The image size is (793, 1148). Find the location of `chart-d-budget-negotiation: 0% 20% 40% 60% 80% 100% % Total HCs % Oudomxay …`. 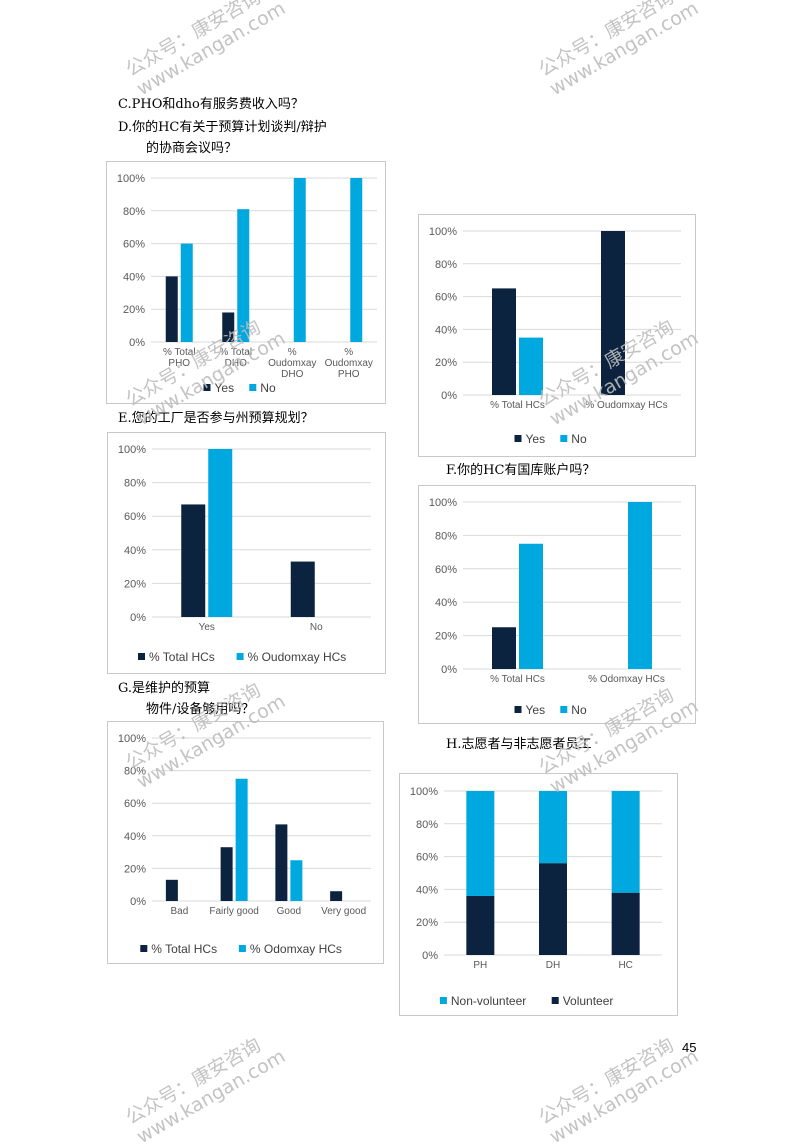

chart-d-budget-negotiation: 0% 20% 40% 60% 80% 100% % Total HCs % Oudomxay … is located at coordinates (557, 335).